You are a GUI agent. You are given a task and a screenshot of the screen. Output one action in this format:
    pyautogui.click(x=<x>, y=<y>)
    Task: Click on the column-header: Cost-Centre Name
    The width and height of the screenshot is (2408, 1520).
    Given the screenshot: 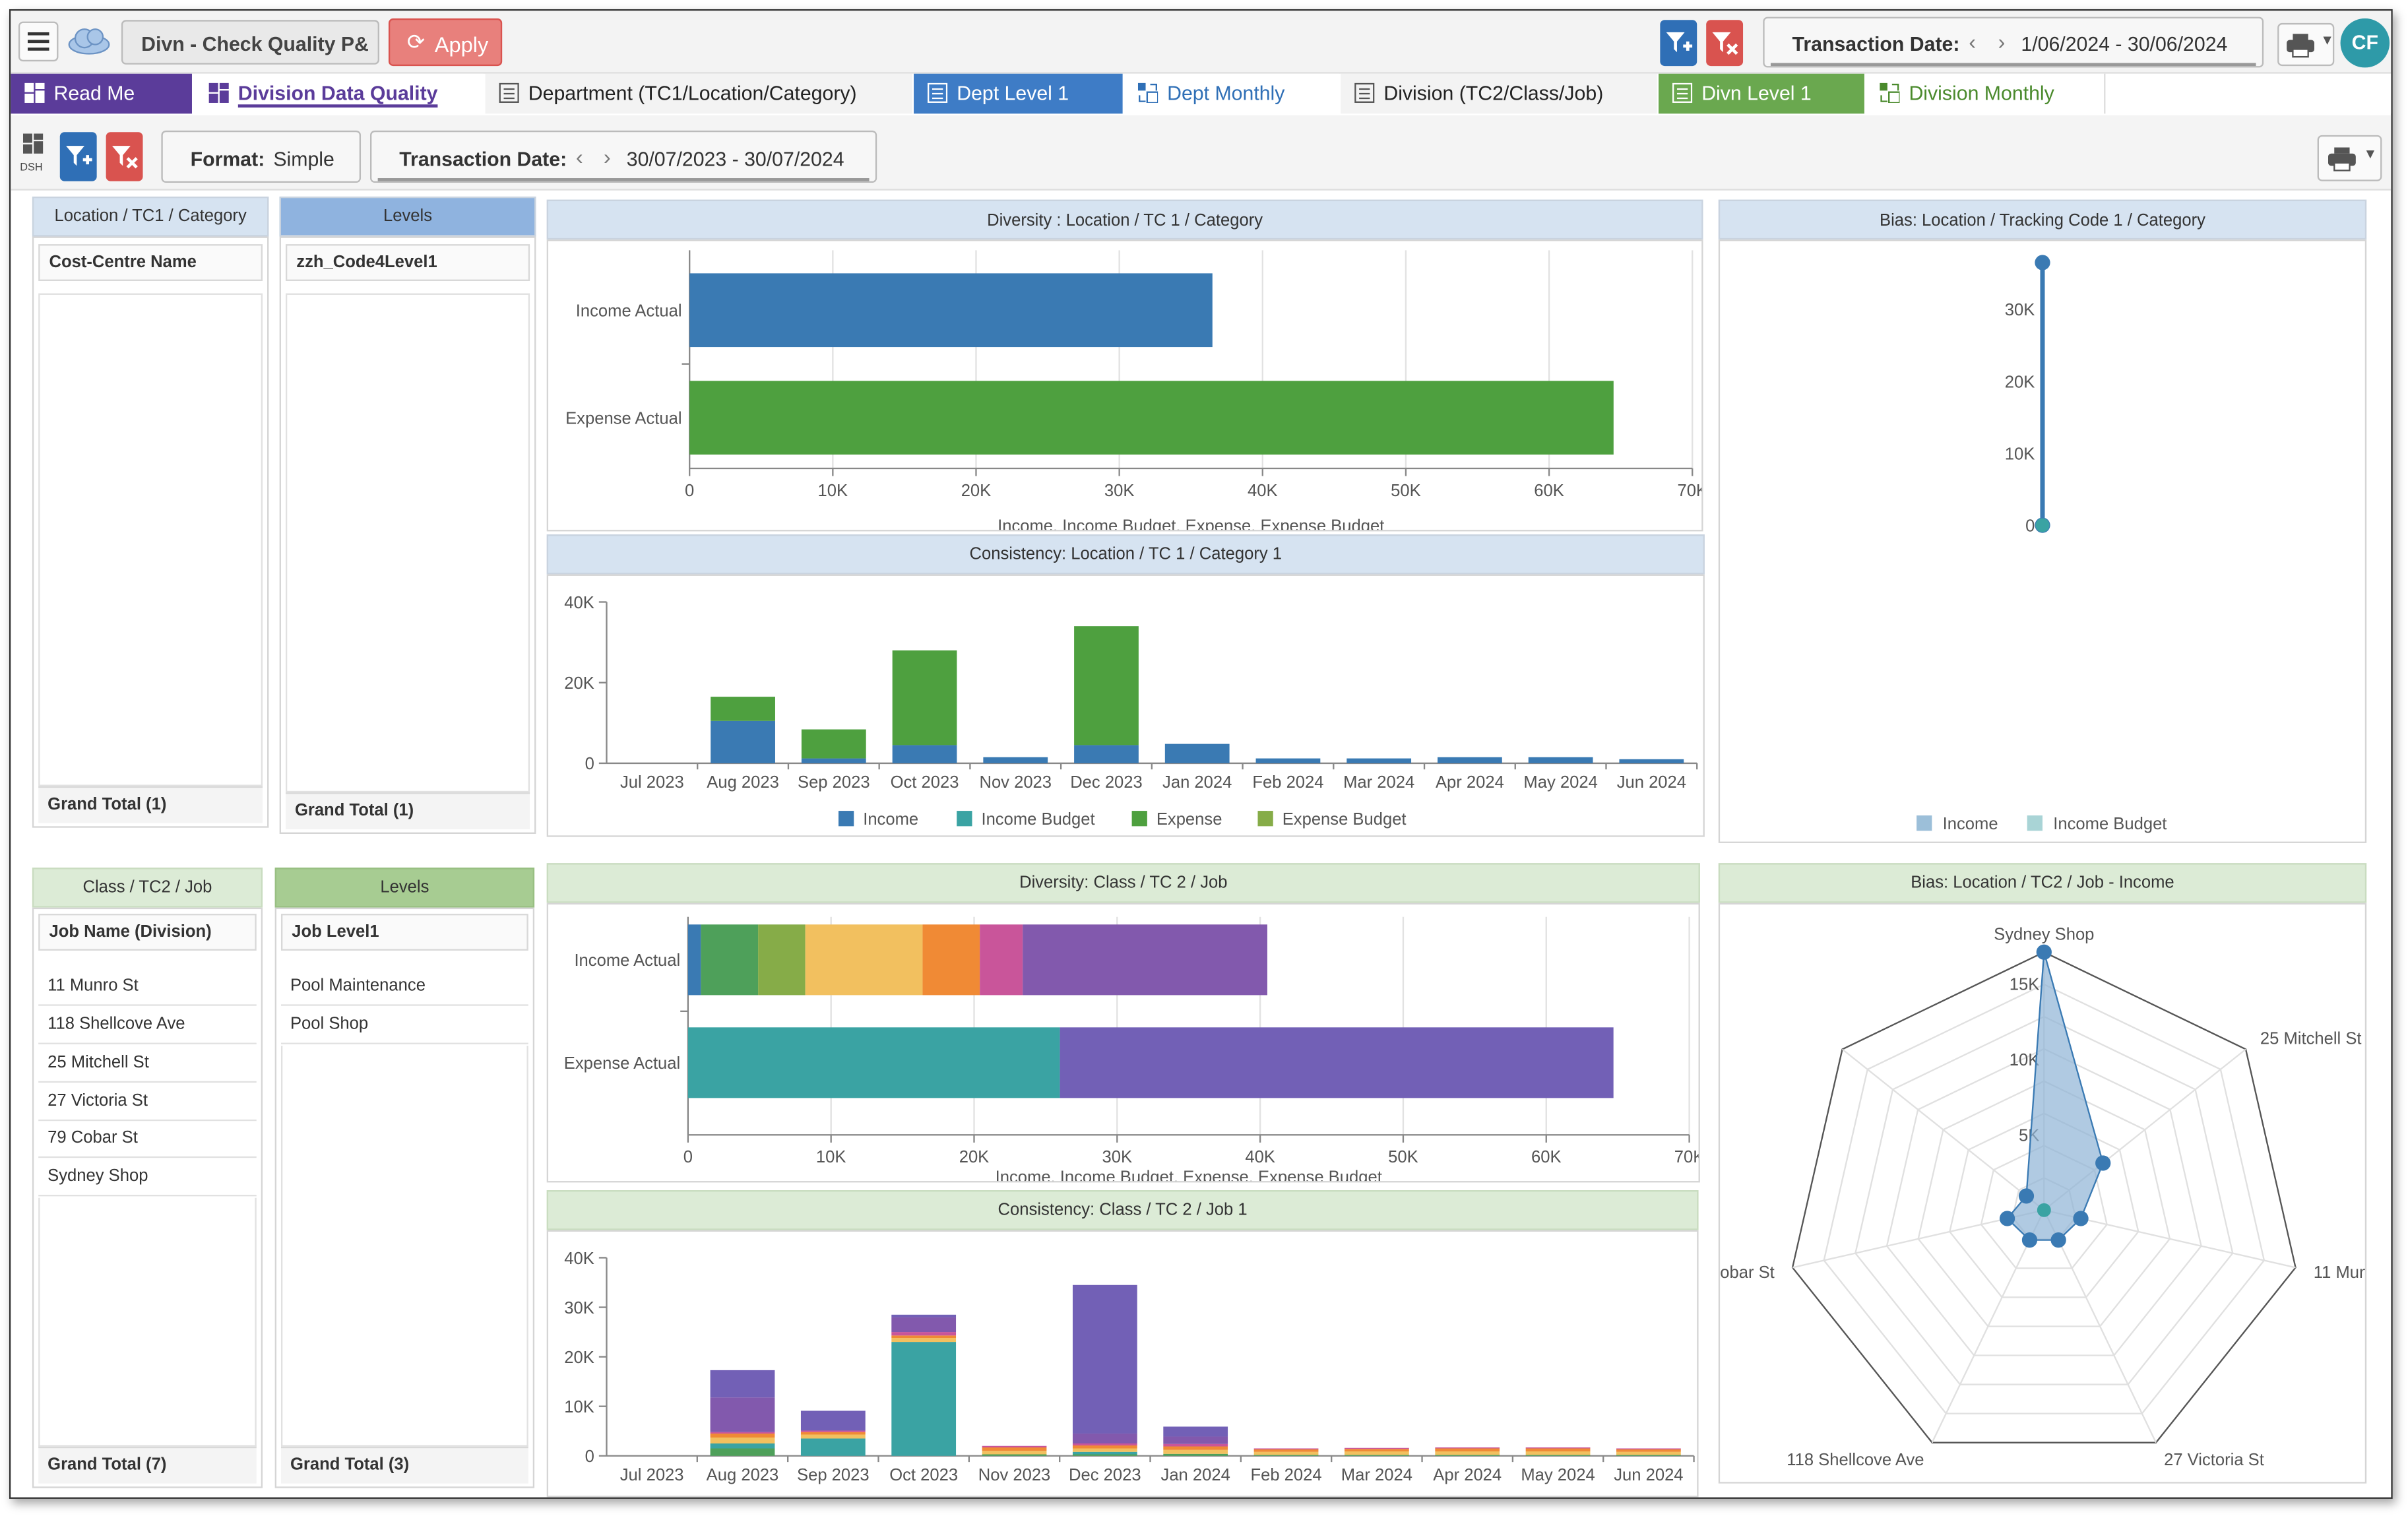 What is the action you would take?
    pyautogui.click(x=150, y=262)
    